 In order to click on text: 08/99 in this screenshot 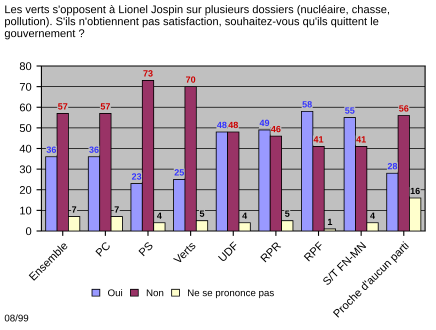, I will do `click(16, 318)`.